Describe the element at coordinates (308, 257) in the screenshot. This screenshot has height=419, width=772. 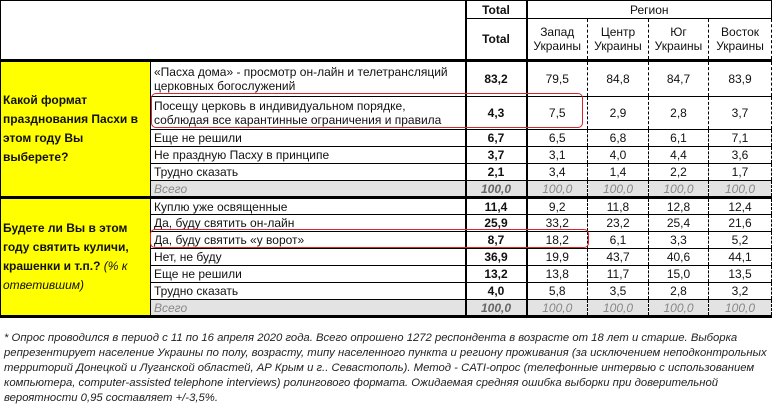
I see `answer-label: Нет, не буду` at that location.